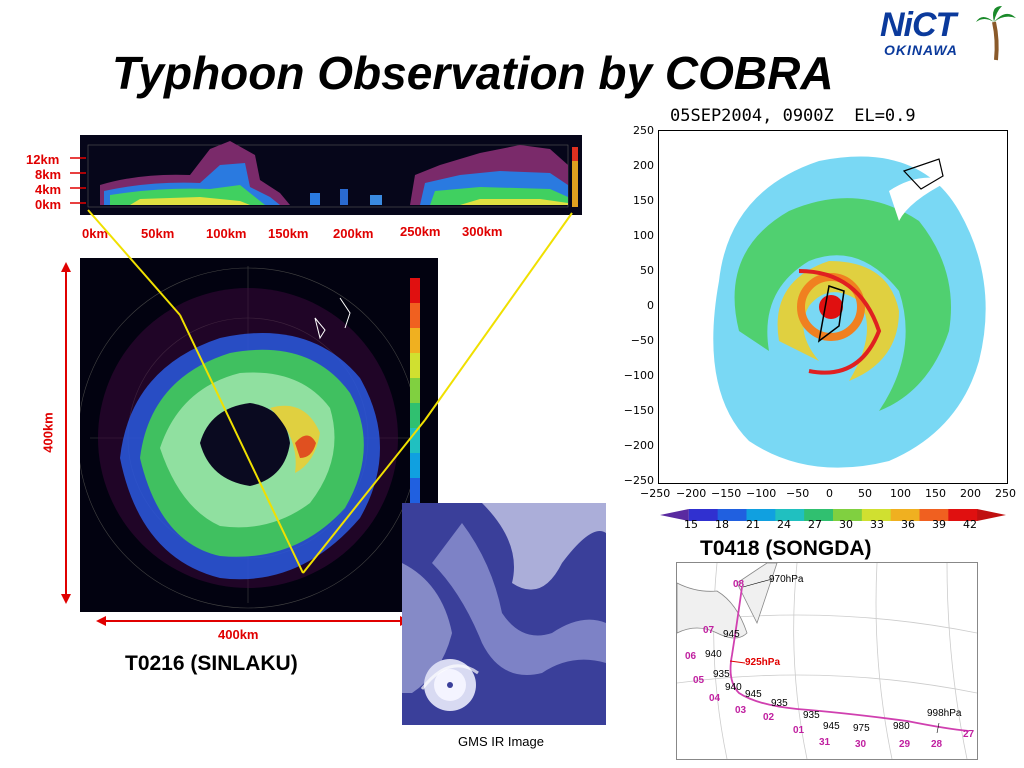  Describe the element at coordinates (353, 233) in the screenshot. I see `range-label-200km: 200km` at that location.